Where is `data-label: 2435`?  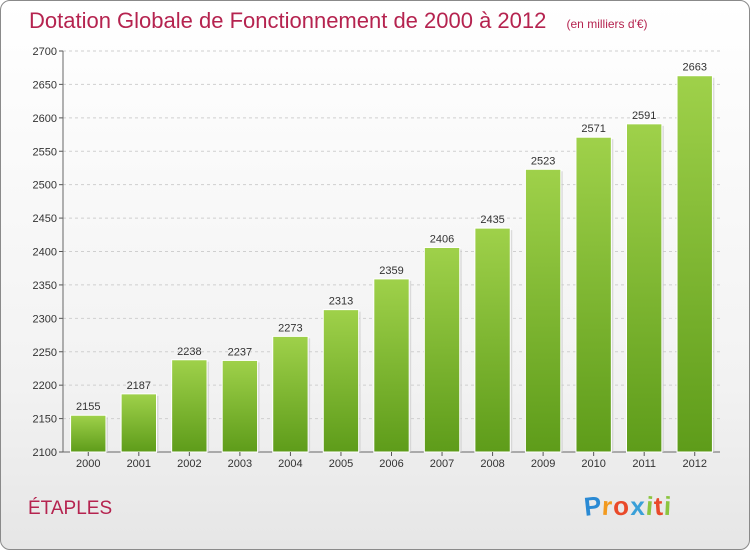
data-label: 2435 is located at coordinates (492, 220).